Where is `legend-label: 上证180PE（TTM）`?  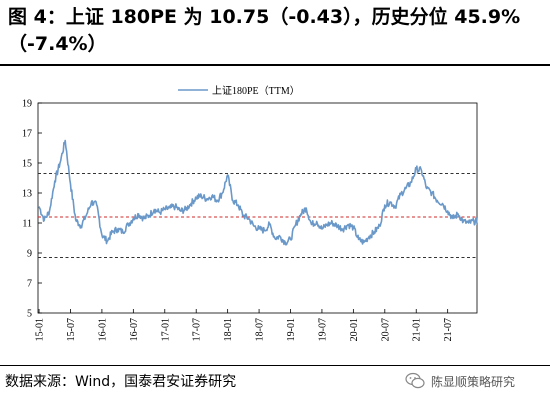
legend-label: 上证180PE（TTM） is located at coordinates (256, 91).